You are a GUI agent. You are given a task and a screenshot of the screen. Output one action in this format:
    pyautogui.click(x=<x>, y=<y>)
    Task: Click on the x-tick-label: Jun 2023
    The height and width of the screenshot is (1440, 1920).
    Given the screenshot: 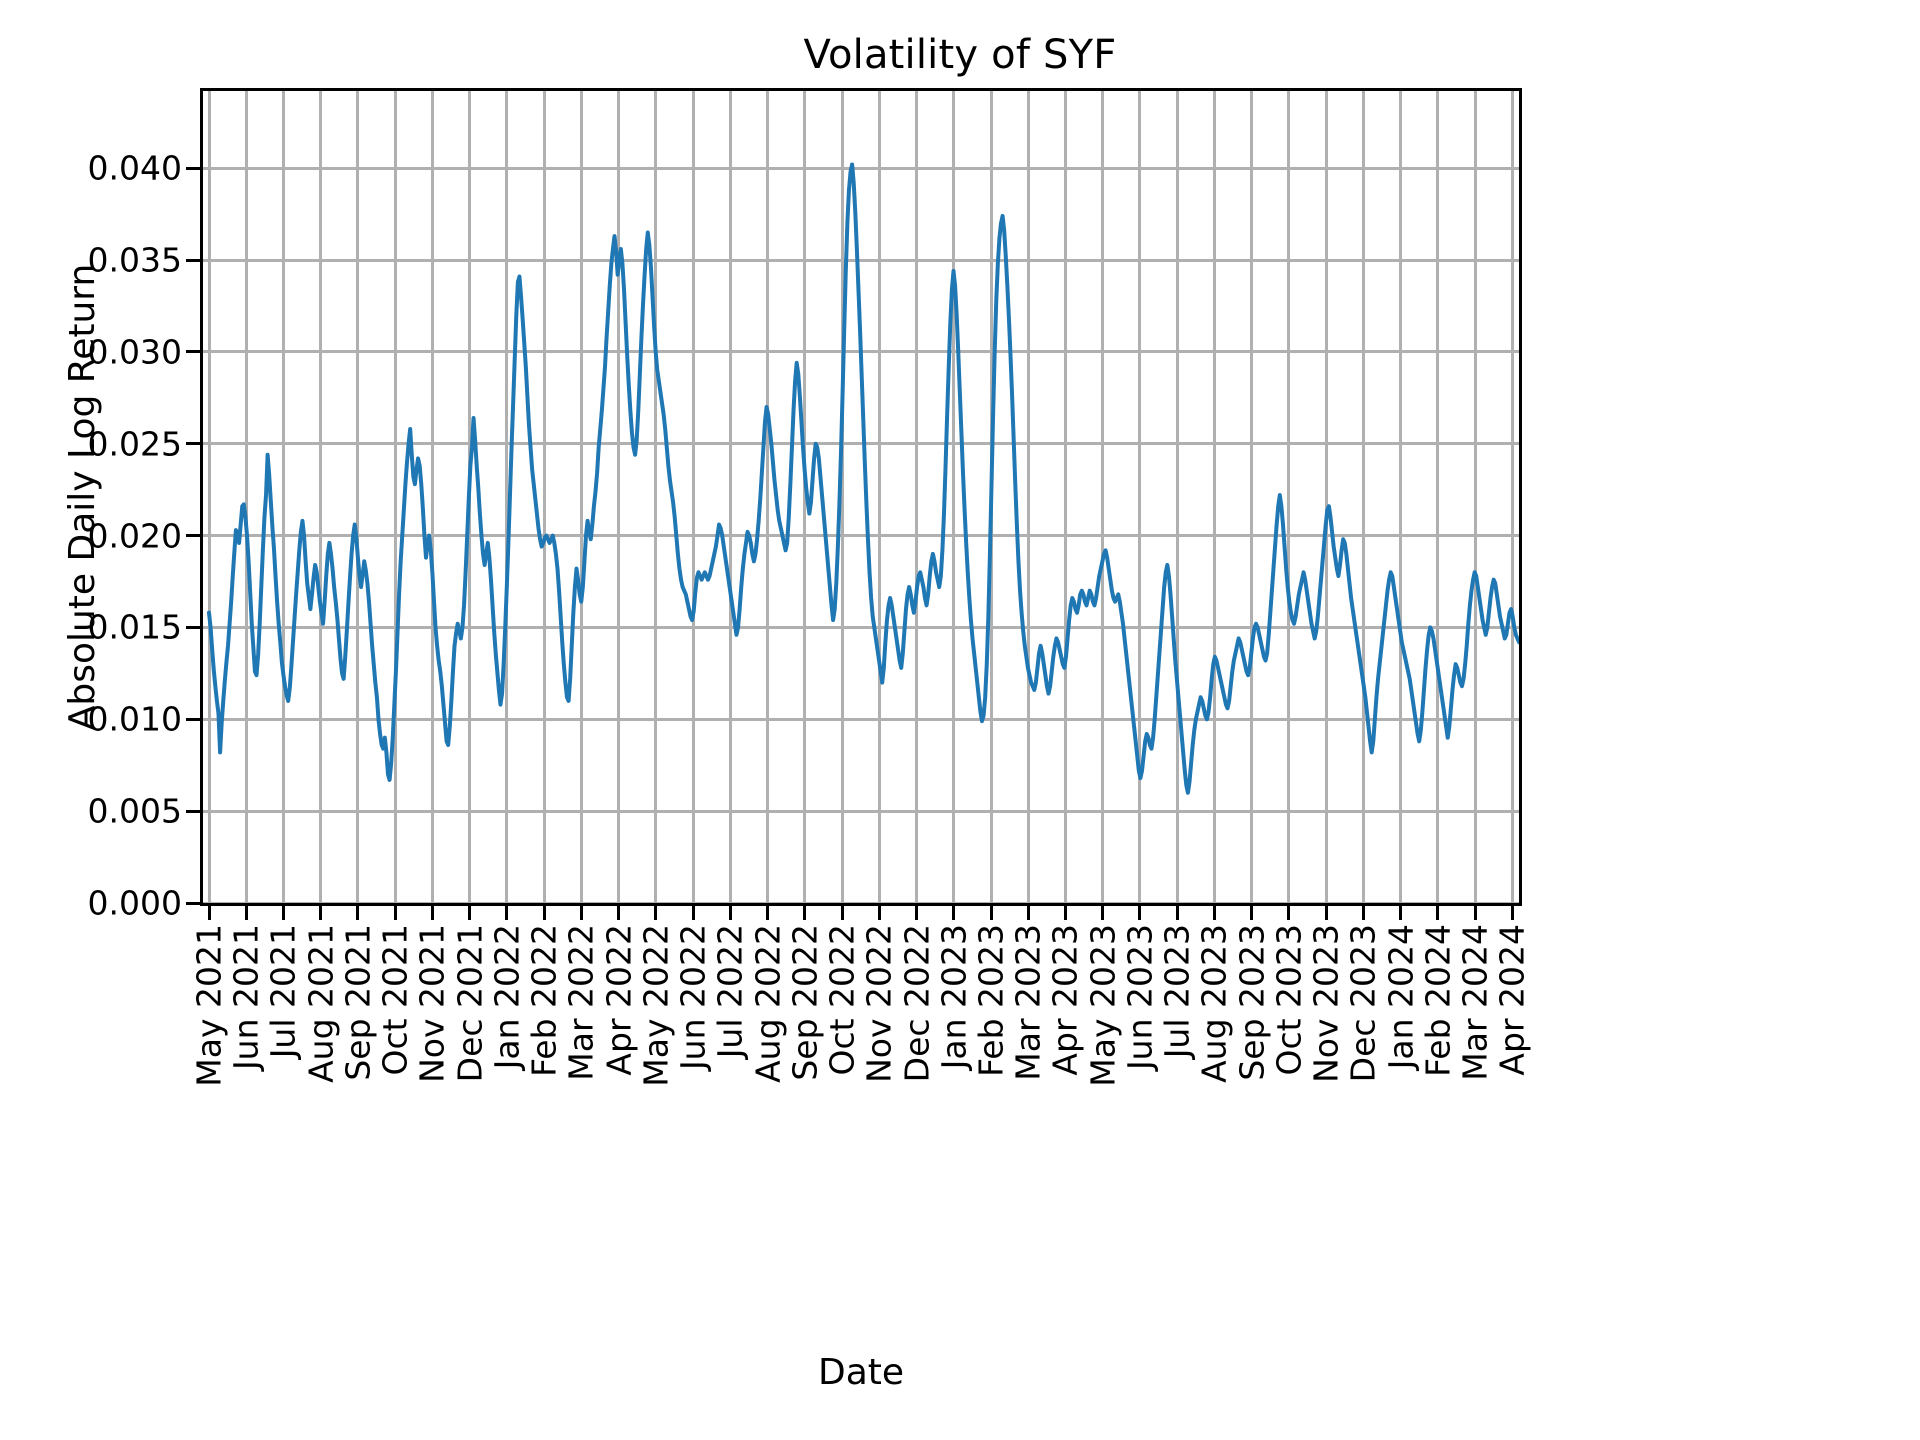 What is the action you would take?
    pyautogui.click(x=1140, y=997)
    